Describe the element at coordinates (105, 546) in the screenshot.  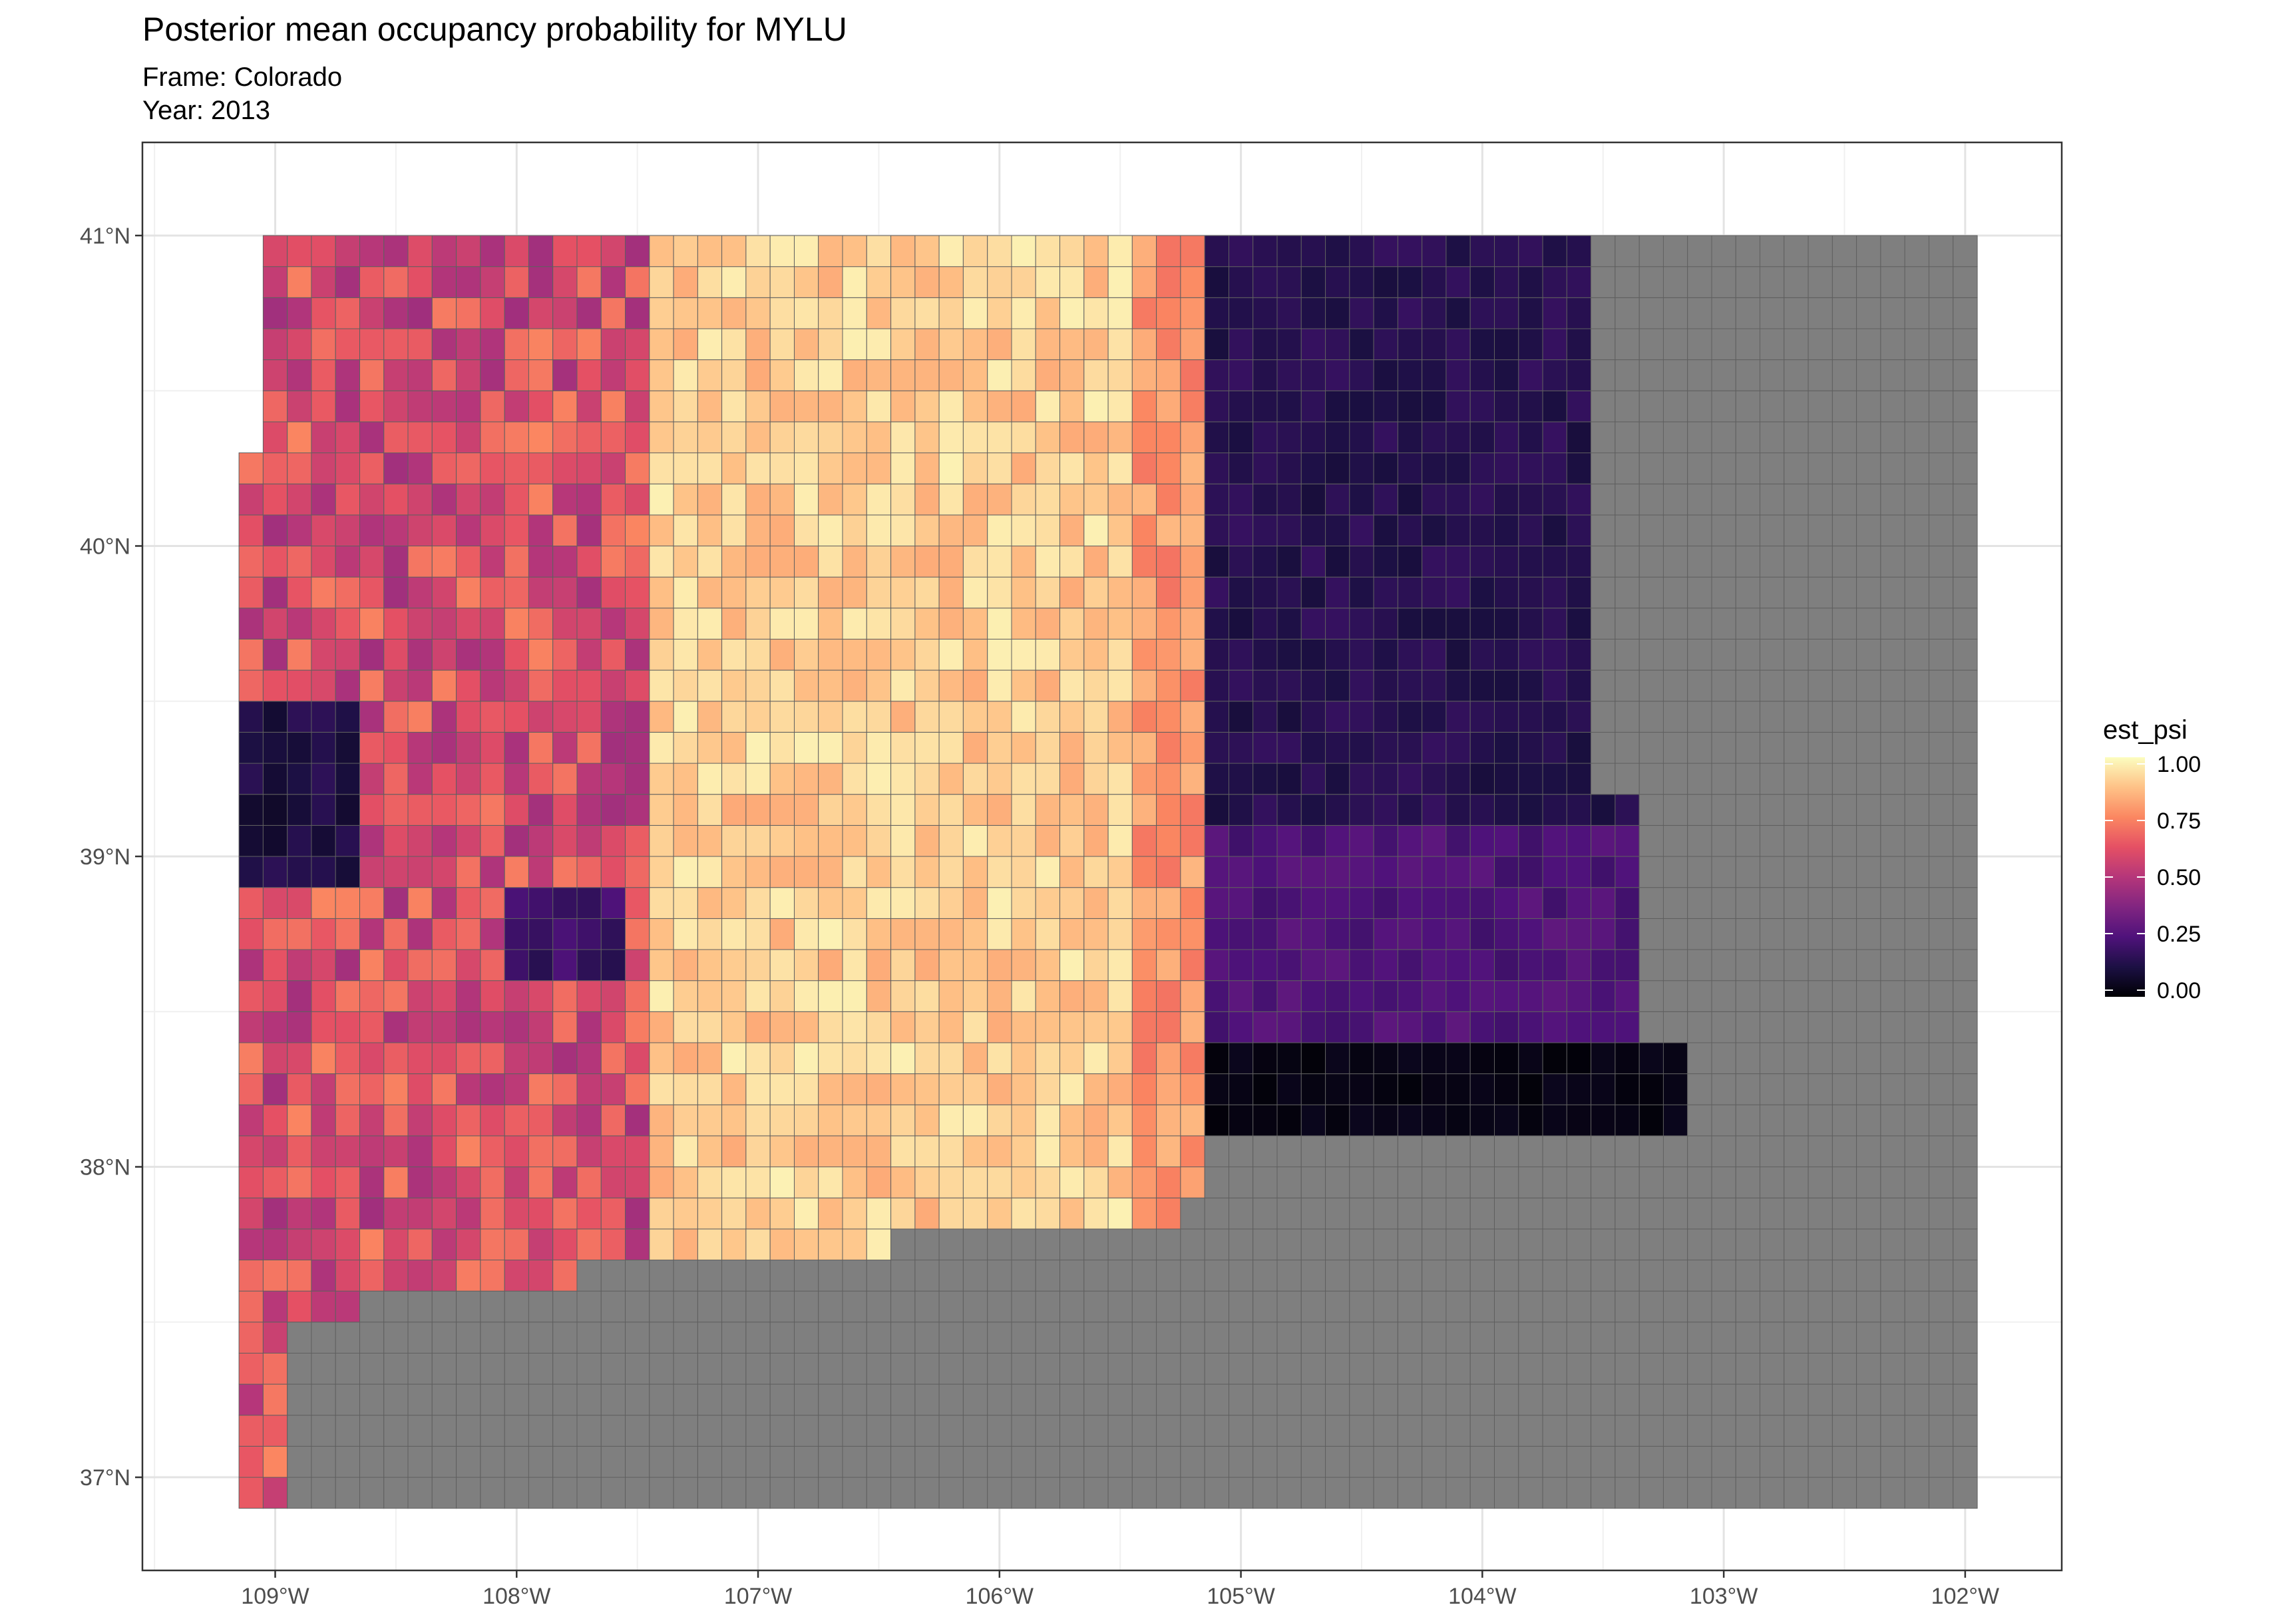
I see `y-tick-label: 40°N` at that location.